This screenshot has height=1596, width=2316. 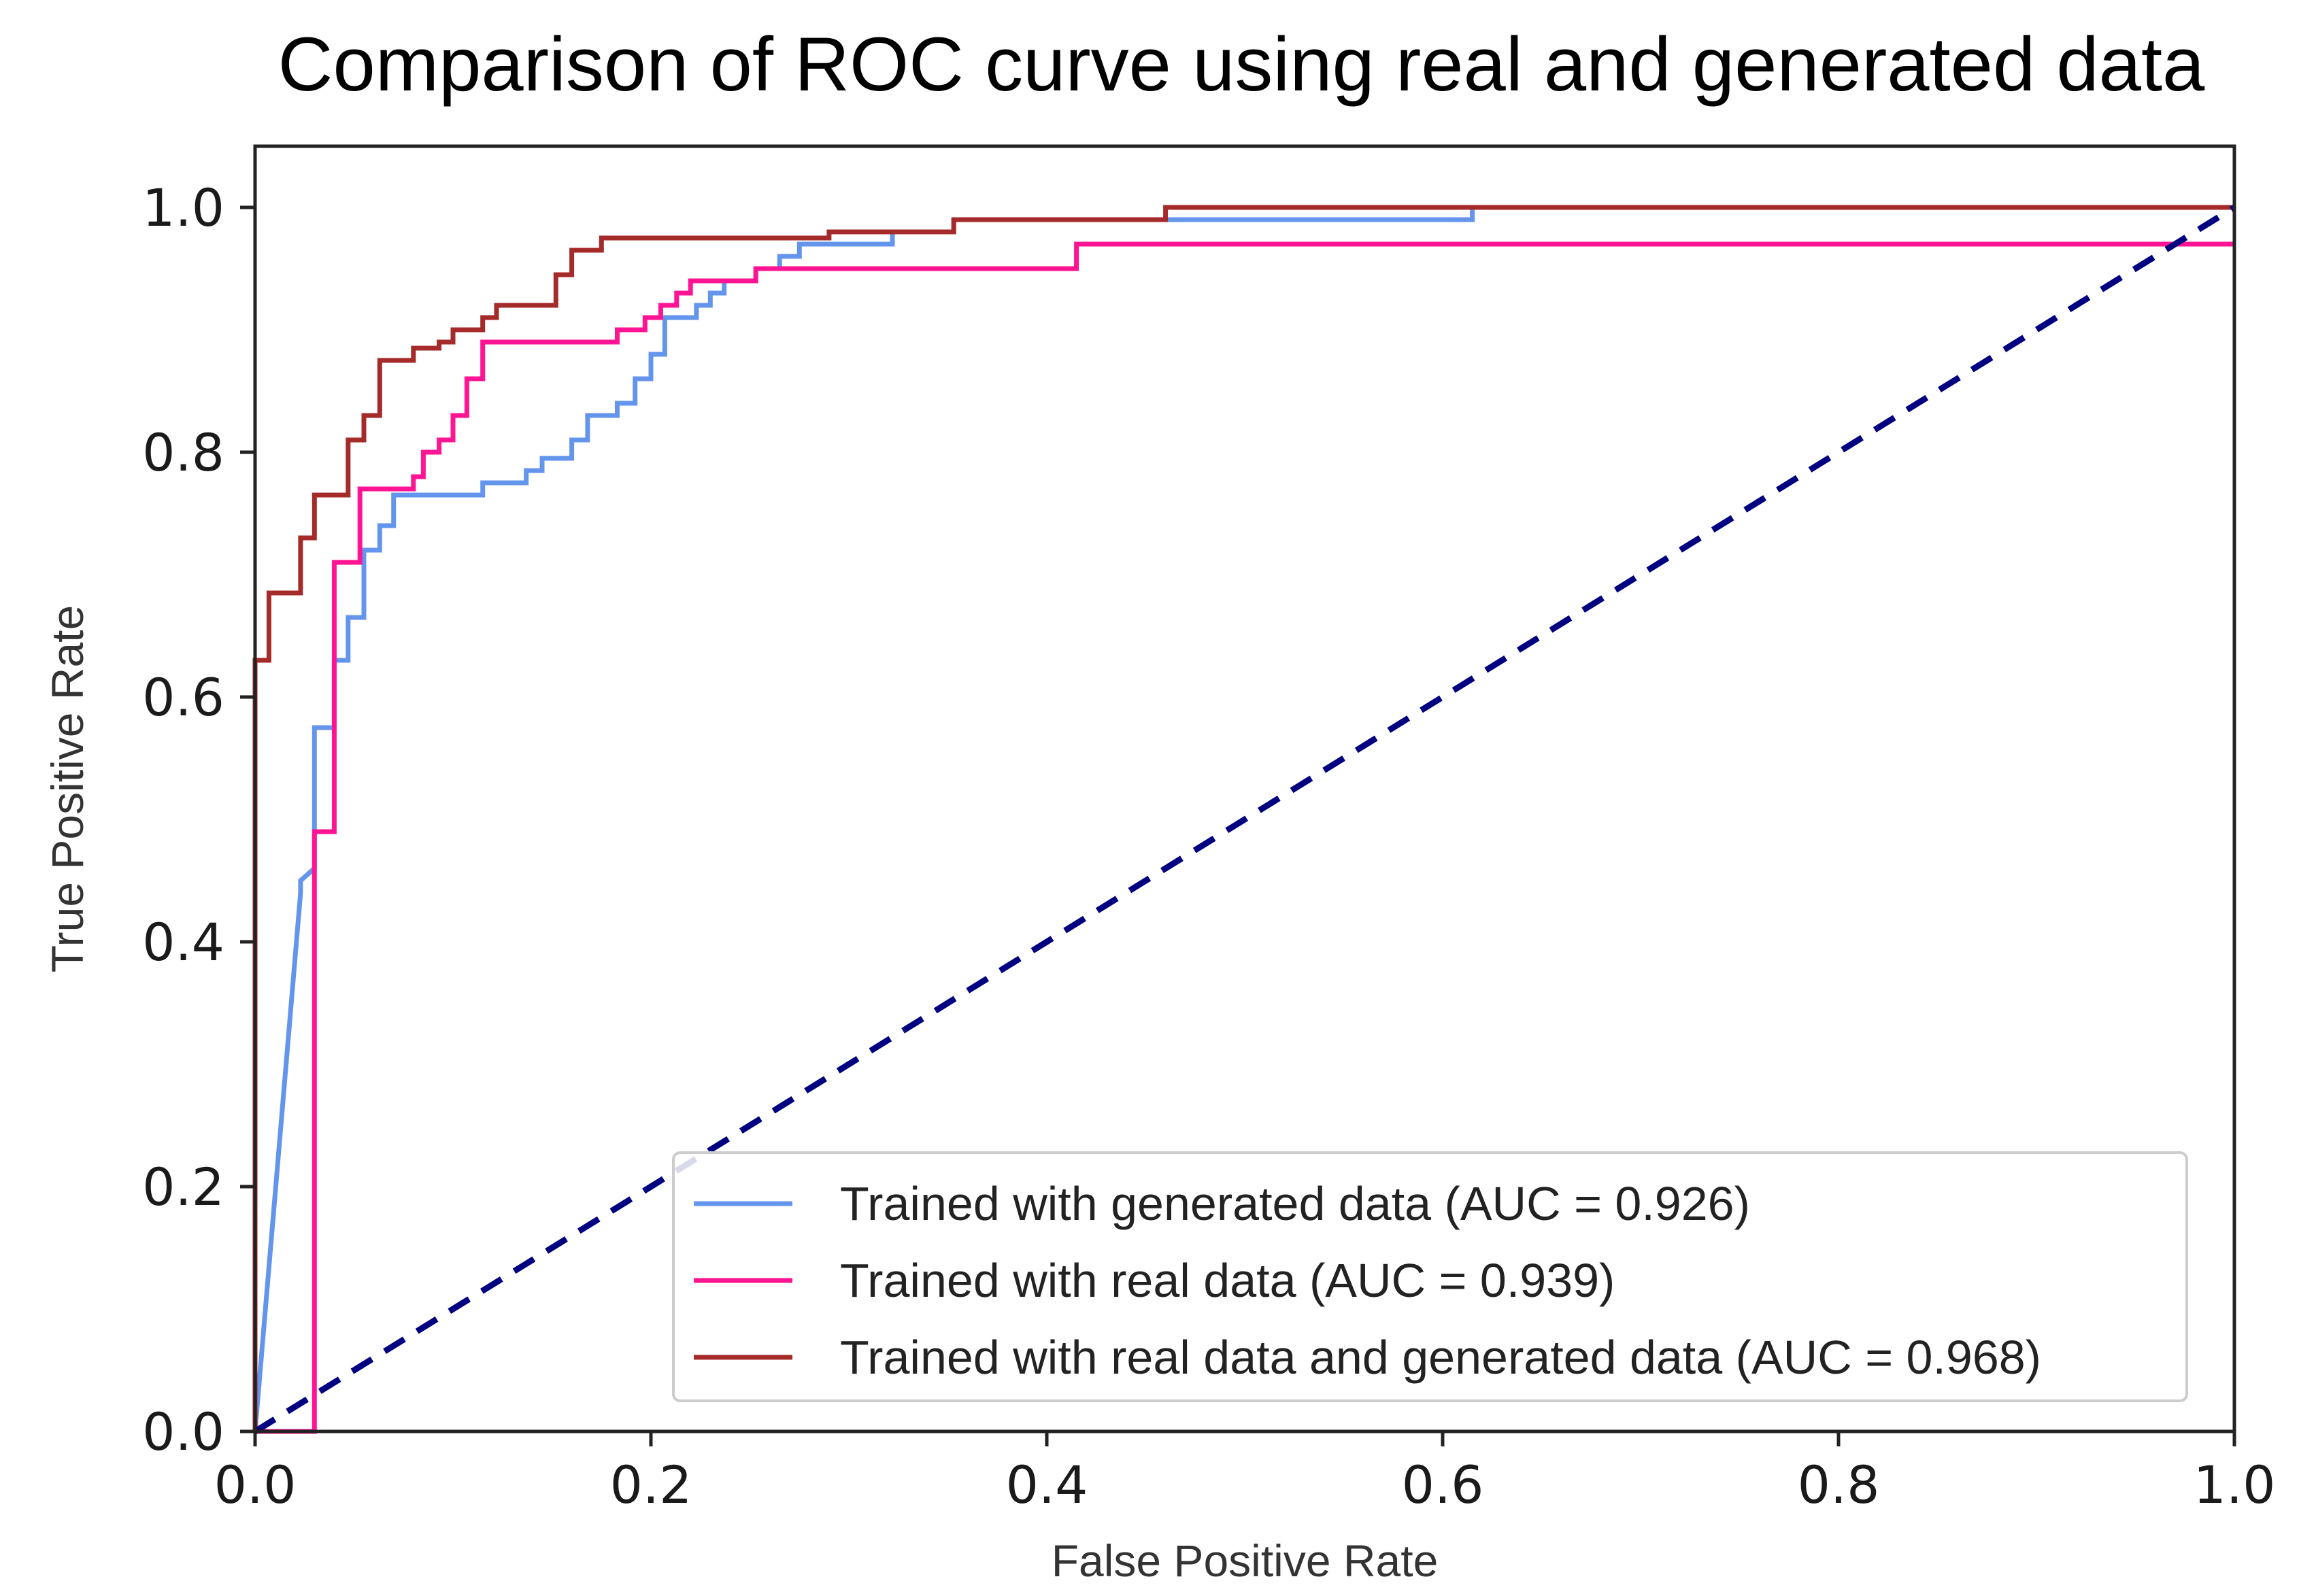 I want to click on y-tick-label: 0.8, so click(x=183, y=452).